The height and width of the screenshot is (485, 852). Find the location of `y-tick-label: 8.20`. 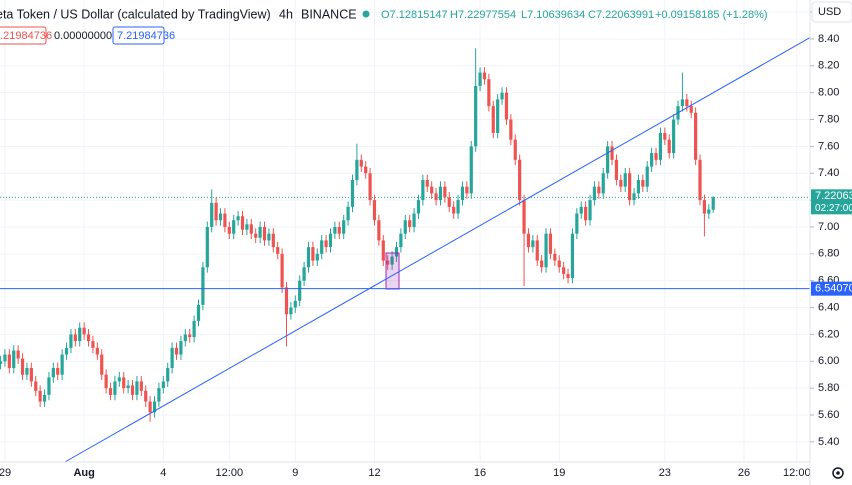

y-tick-label: 8.20 is located at coordinates (828, 66).